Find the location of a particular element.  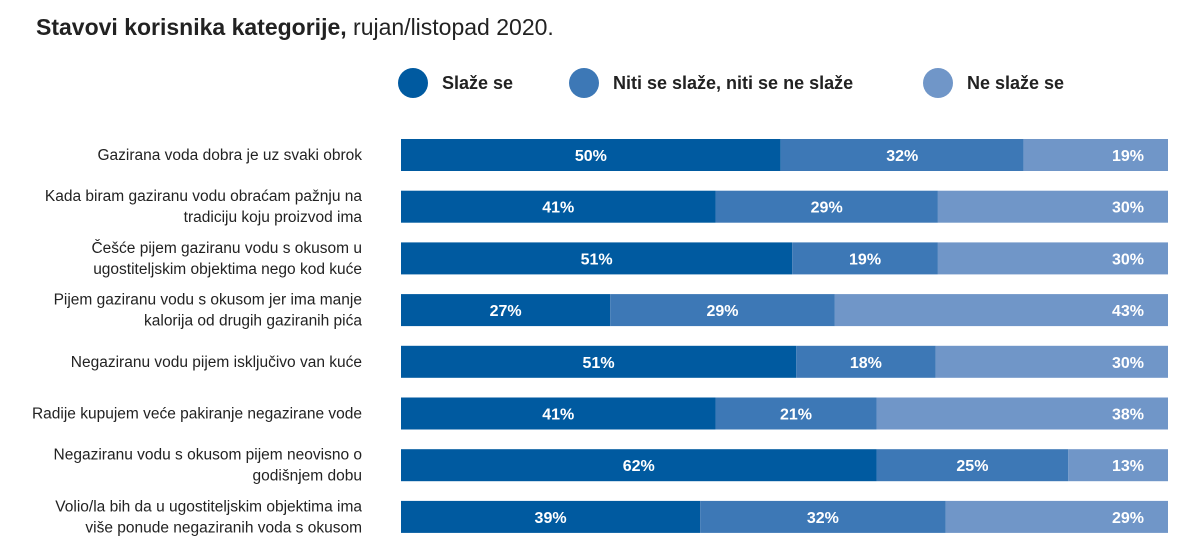

value-label-agree: 27% is located at coordinates (506, 311).